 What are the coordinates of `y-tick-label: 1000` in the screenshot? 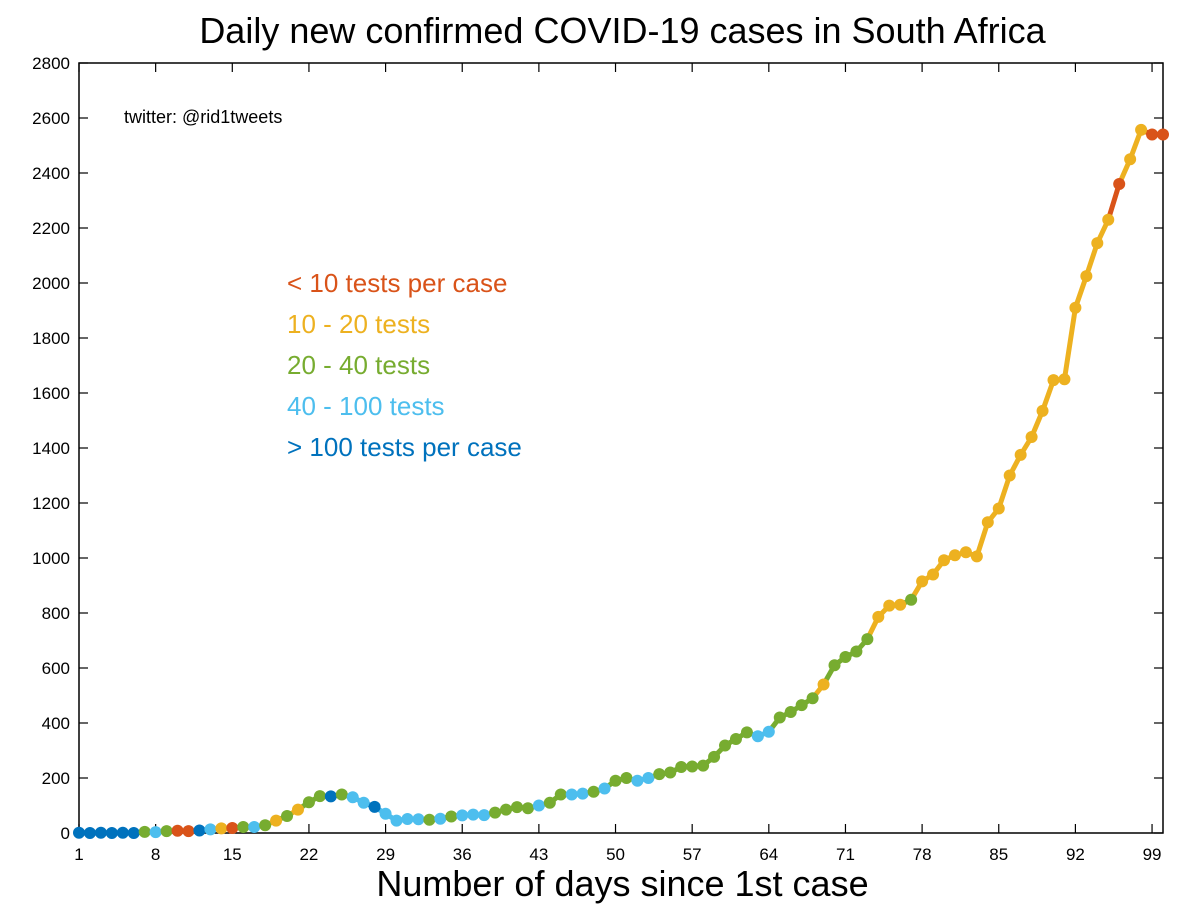 It's located at (51, 558).